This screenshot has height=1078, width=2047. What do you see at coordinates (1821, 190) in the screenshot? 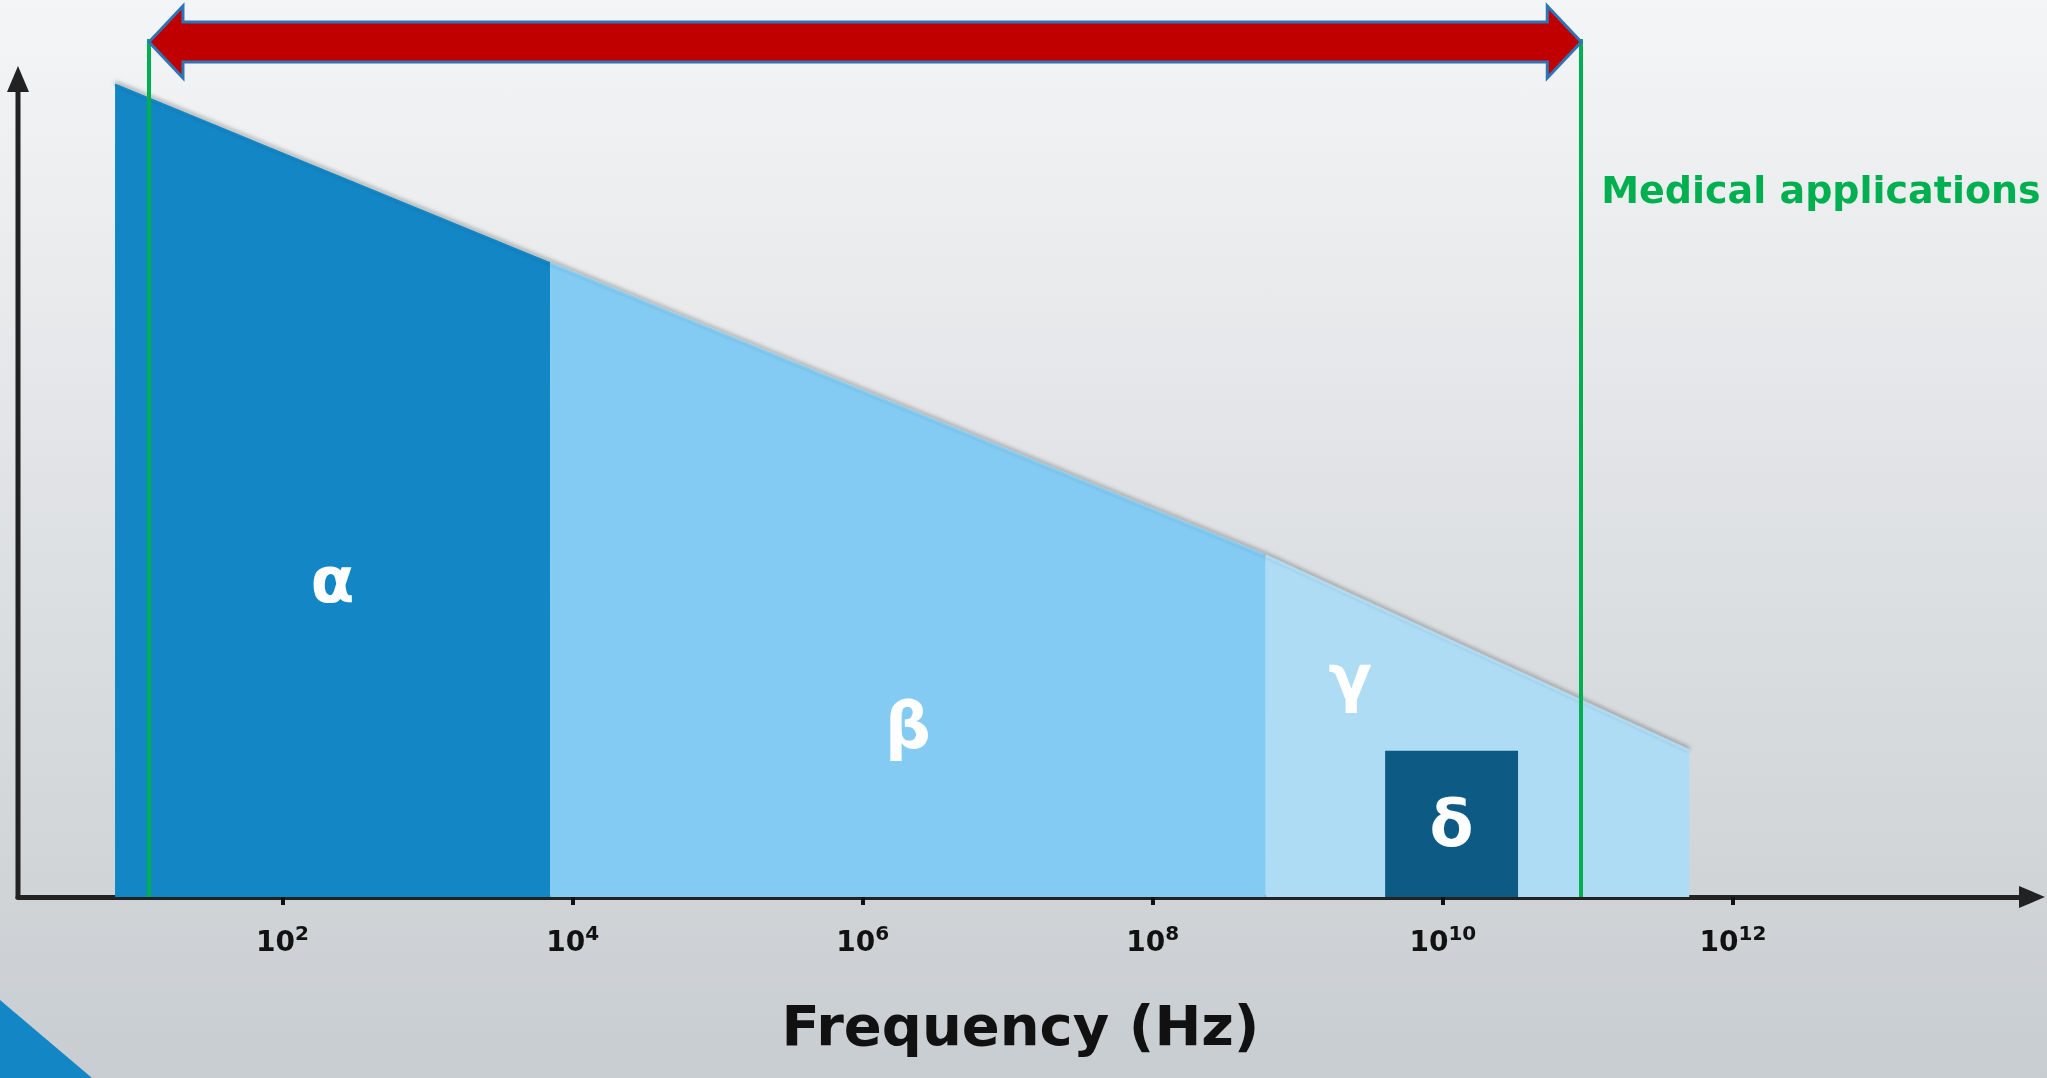
I see `ref-line-label: Medical applications` at bounding box center [1821, 190].